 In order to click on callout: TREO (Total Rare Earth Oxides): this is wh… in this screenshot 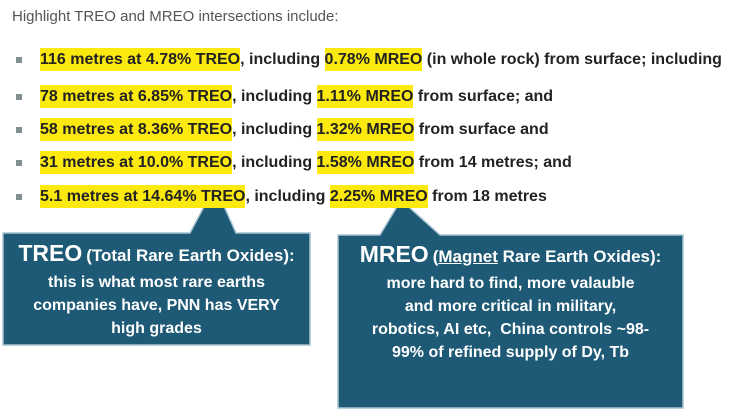, I will do `click(156, 290)`.